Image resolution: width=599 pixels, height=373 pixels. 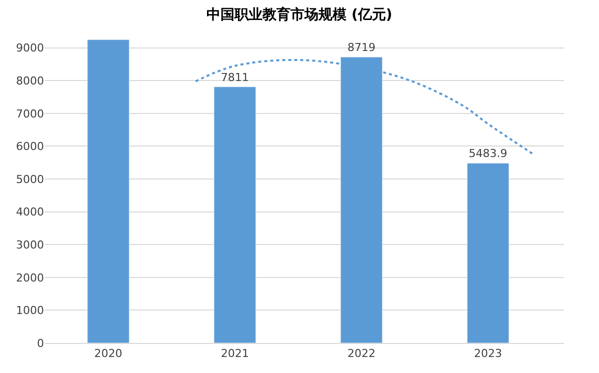 I want to click on x-tick-label: 2020, so click(x=108, y=353).